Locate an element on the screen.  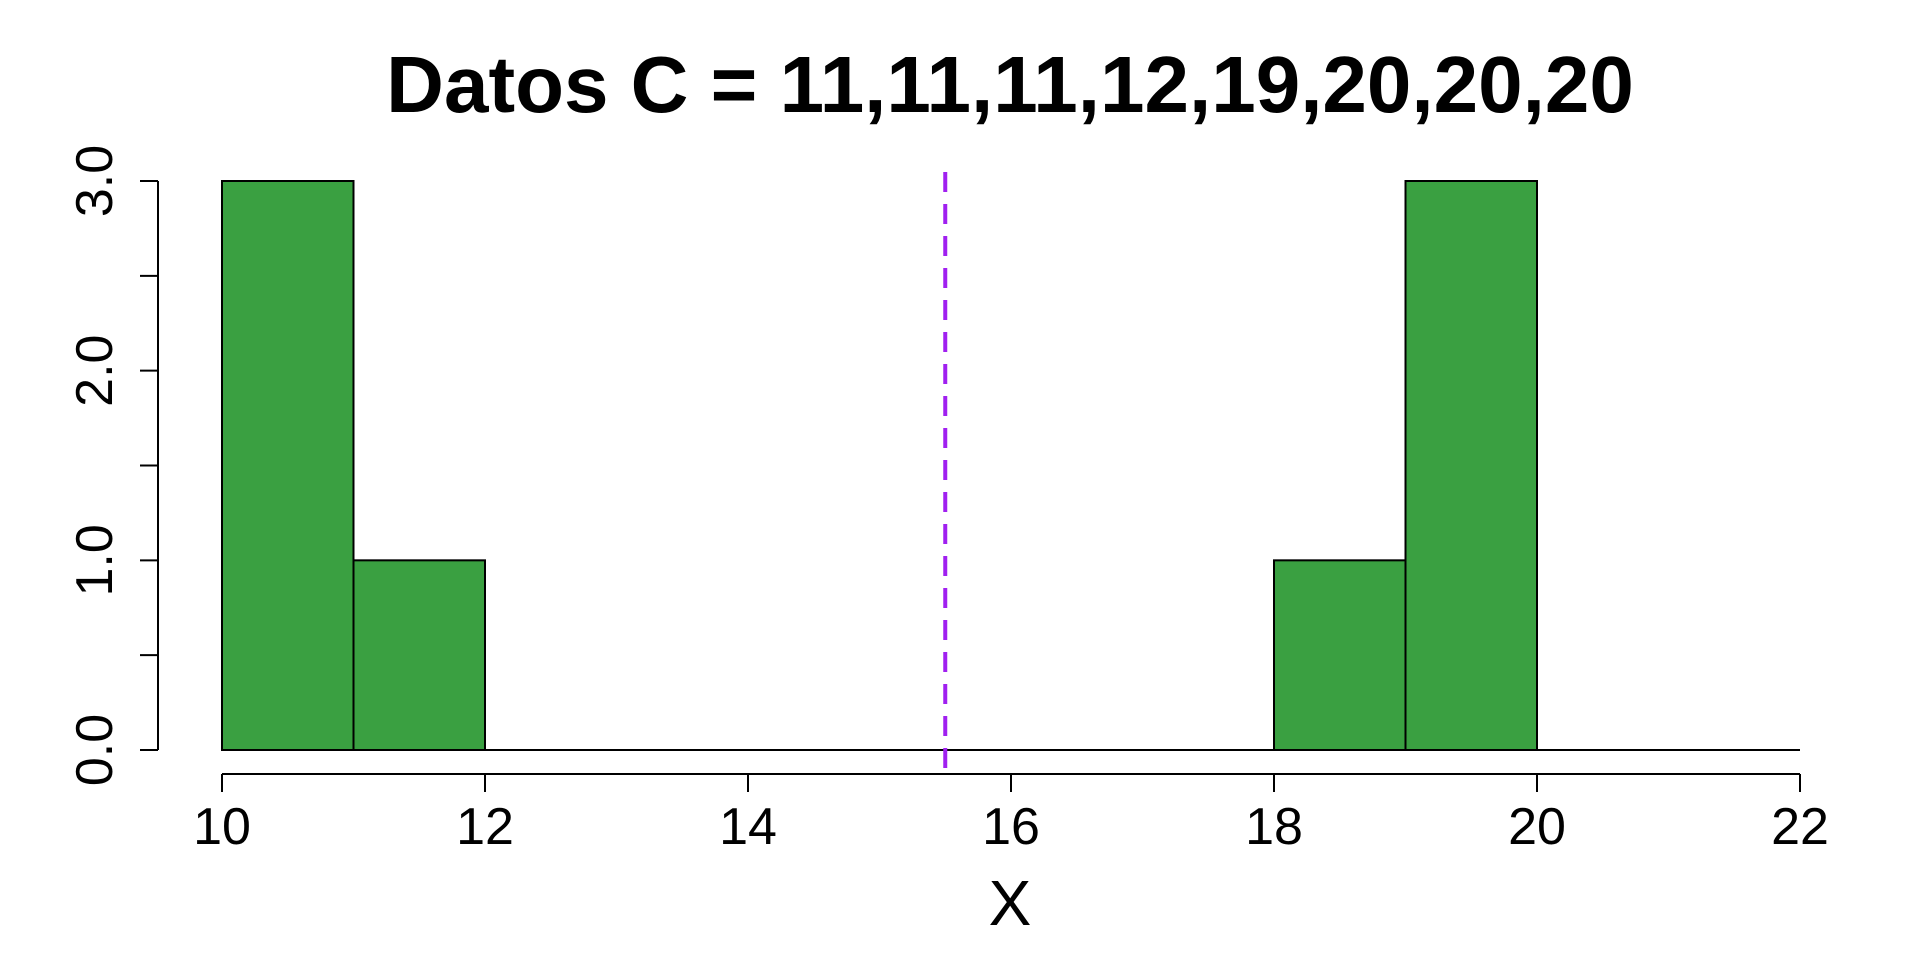
x-axis: 10 12 14 16 18 20 22 is located at coordinates (1011, 814).